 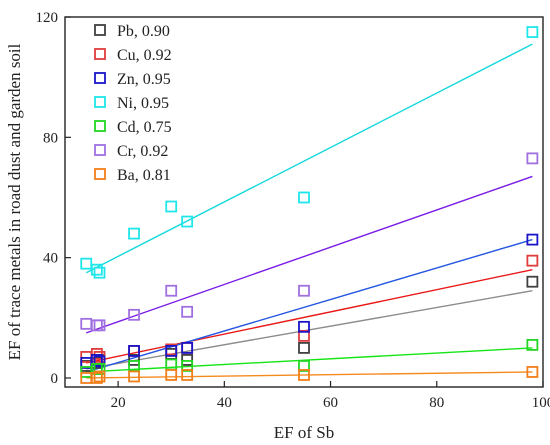 I want to click on legend-label: Cr, 0.92, so click(x=142, y=151).